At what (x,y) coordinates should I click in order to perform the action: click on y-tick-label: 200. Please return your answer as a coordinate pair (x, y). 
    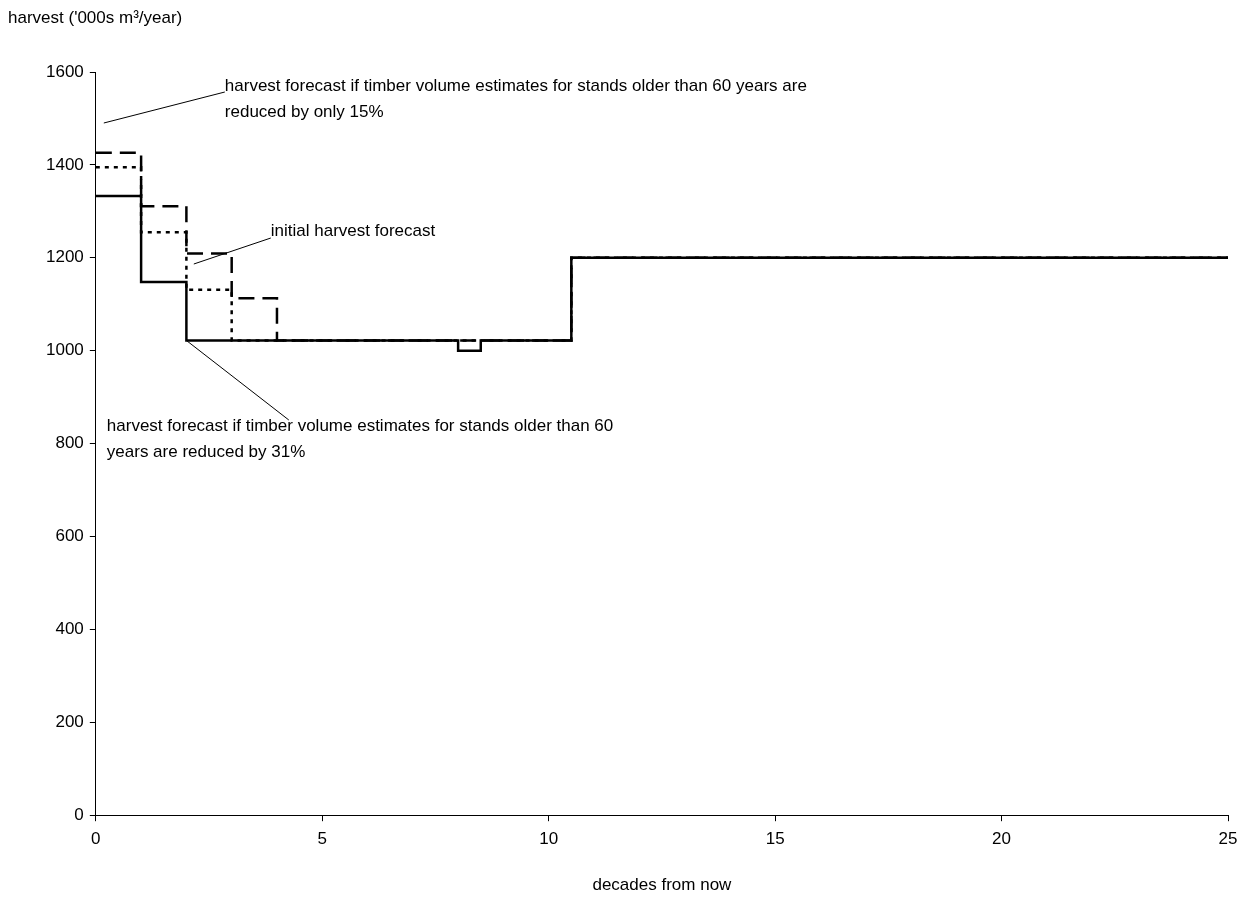
    Looking at the image, I should click on (69, 721).